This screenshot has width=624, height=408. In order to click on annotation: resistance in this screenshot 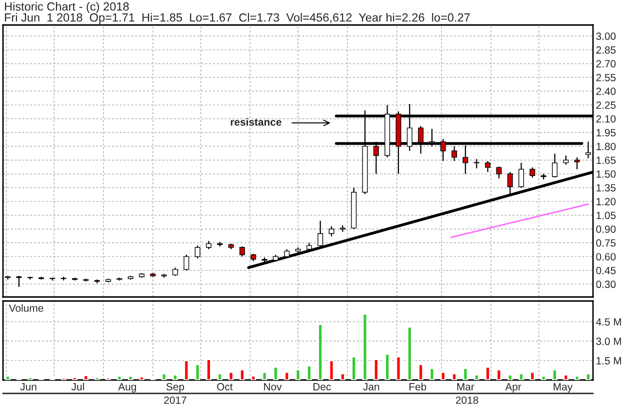, I will do `click(256, 122)`.